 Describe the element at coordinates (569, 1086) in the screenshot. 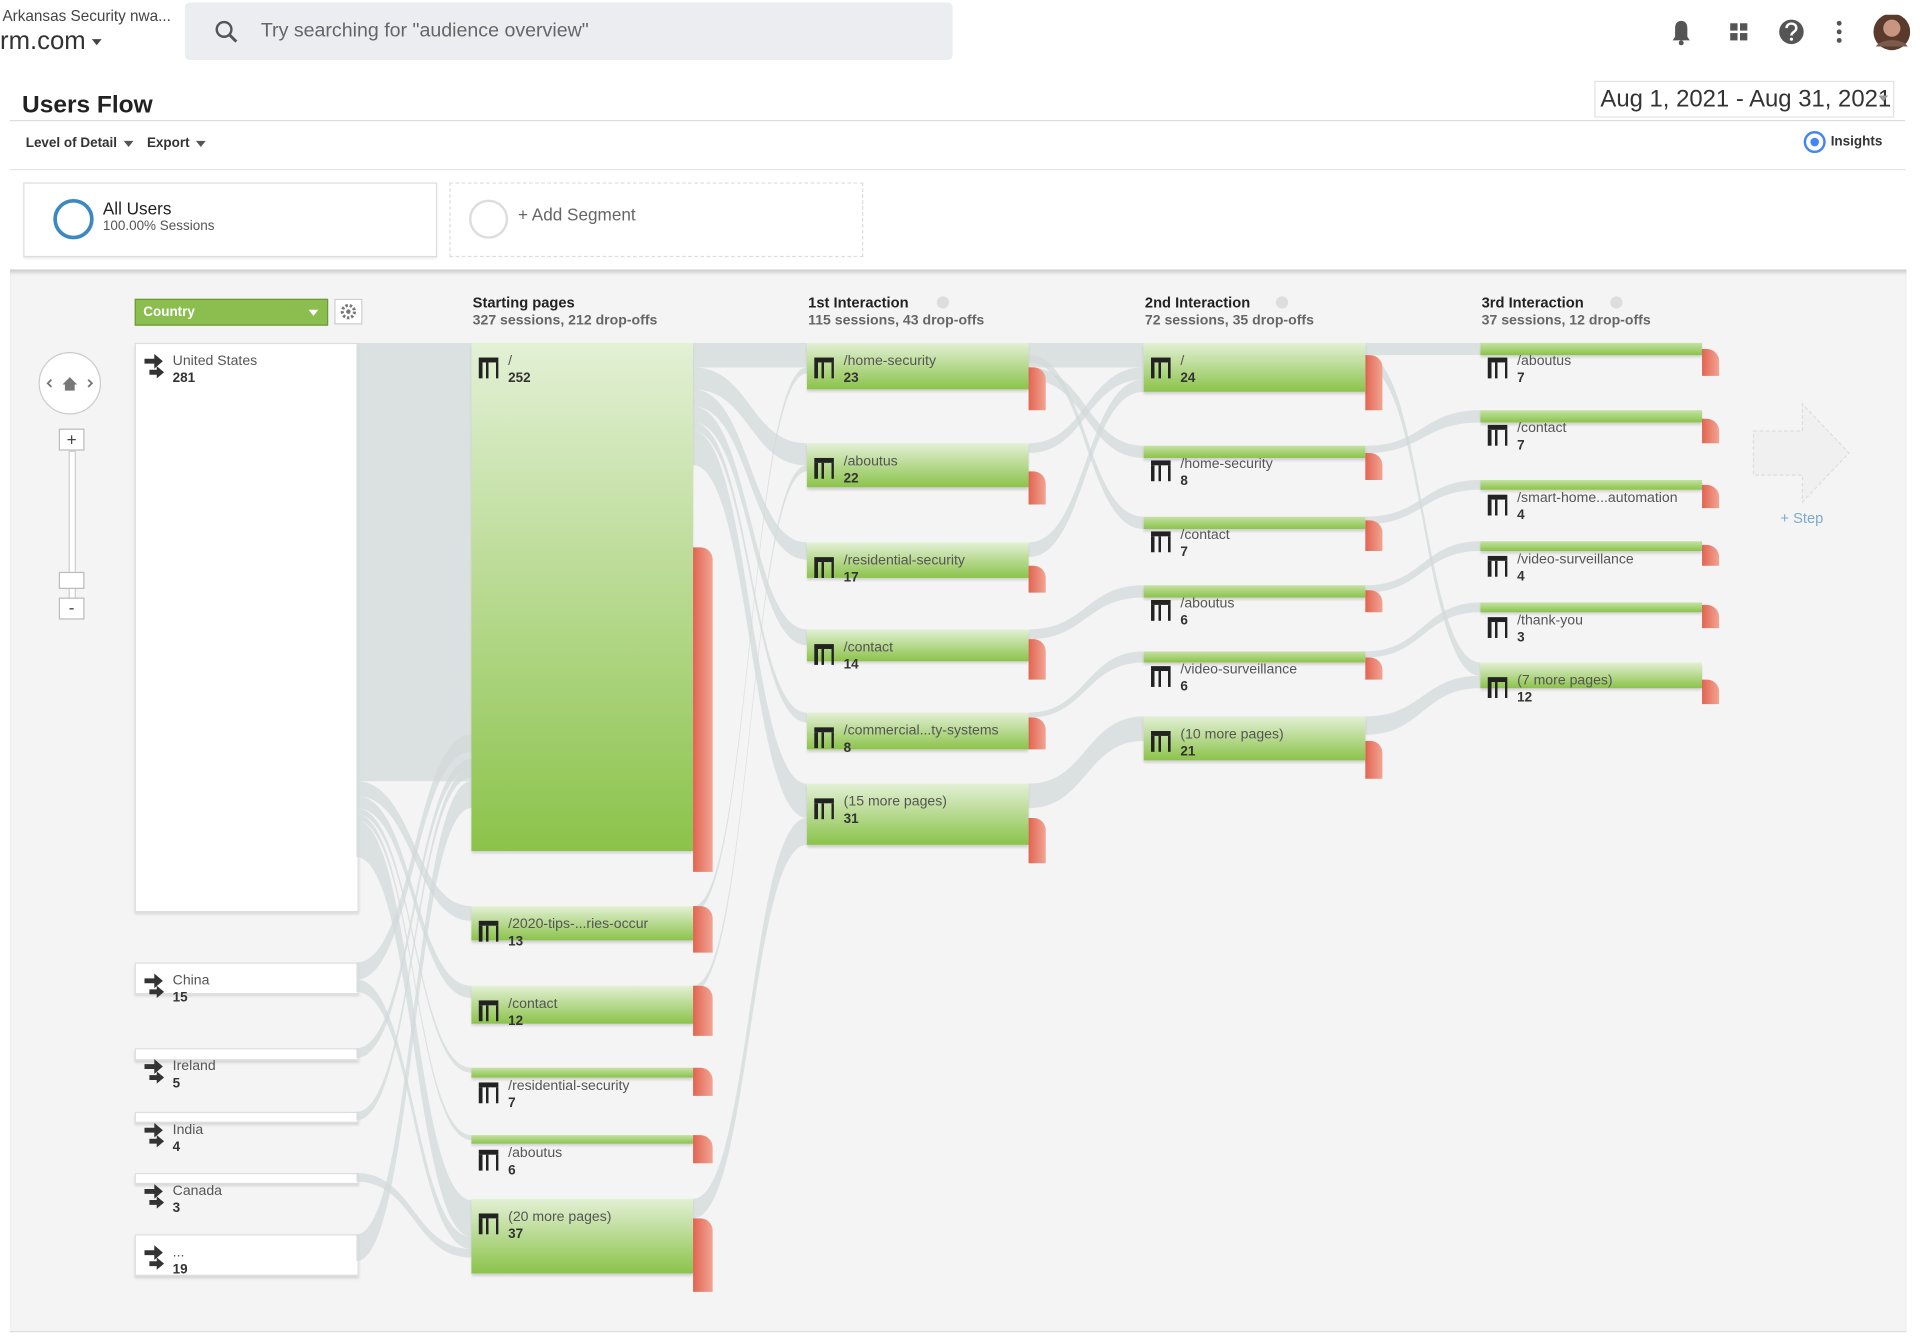

I see `page-label: /residential-security` at that location.